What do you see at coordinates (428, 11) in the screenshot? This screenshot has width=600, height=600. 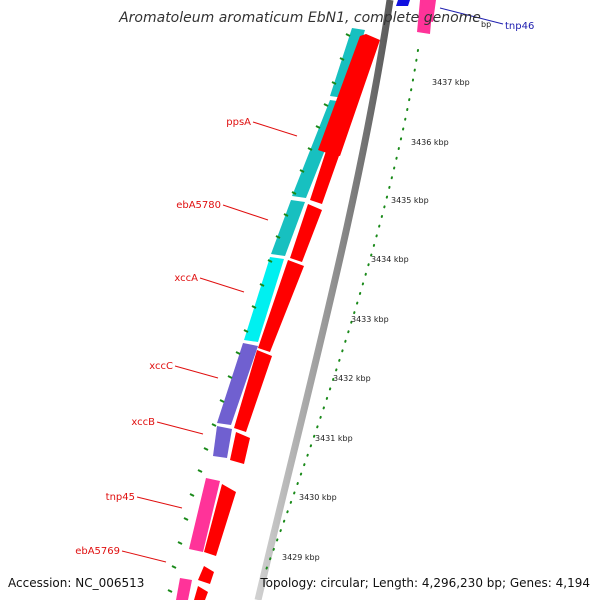 I see `cds-arrow-top` at bounding box center [428, 11].